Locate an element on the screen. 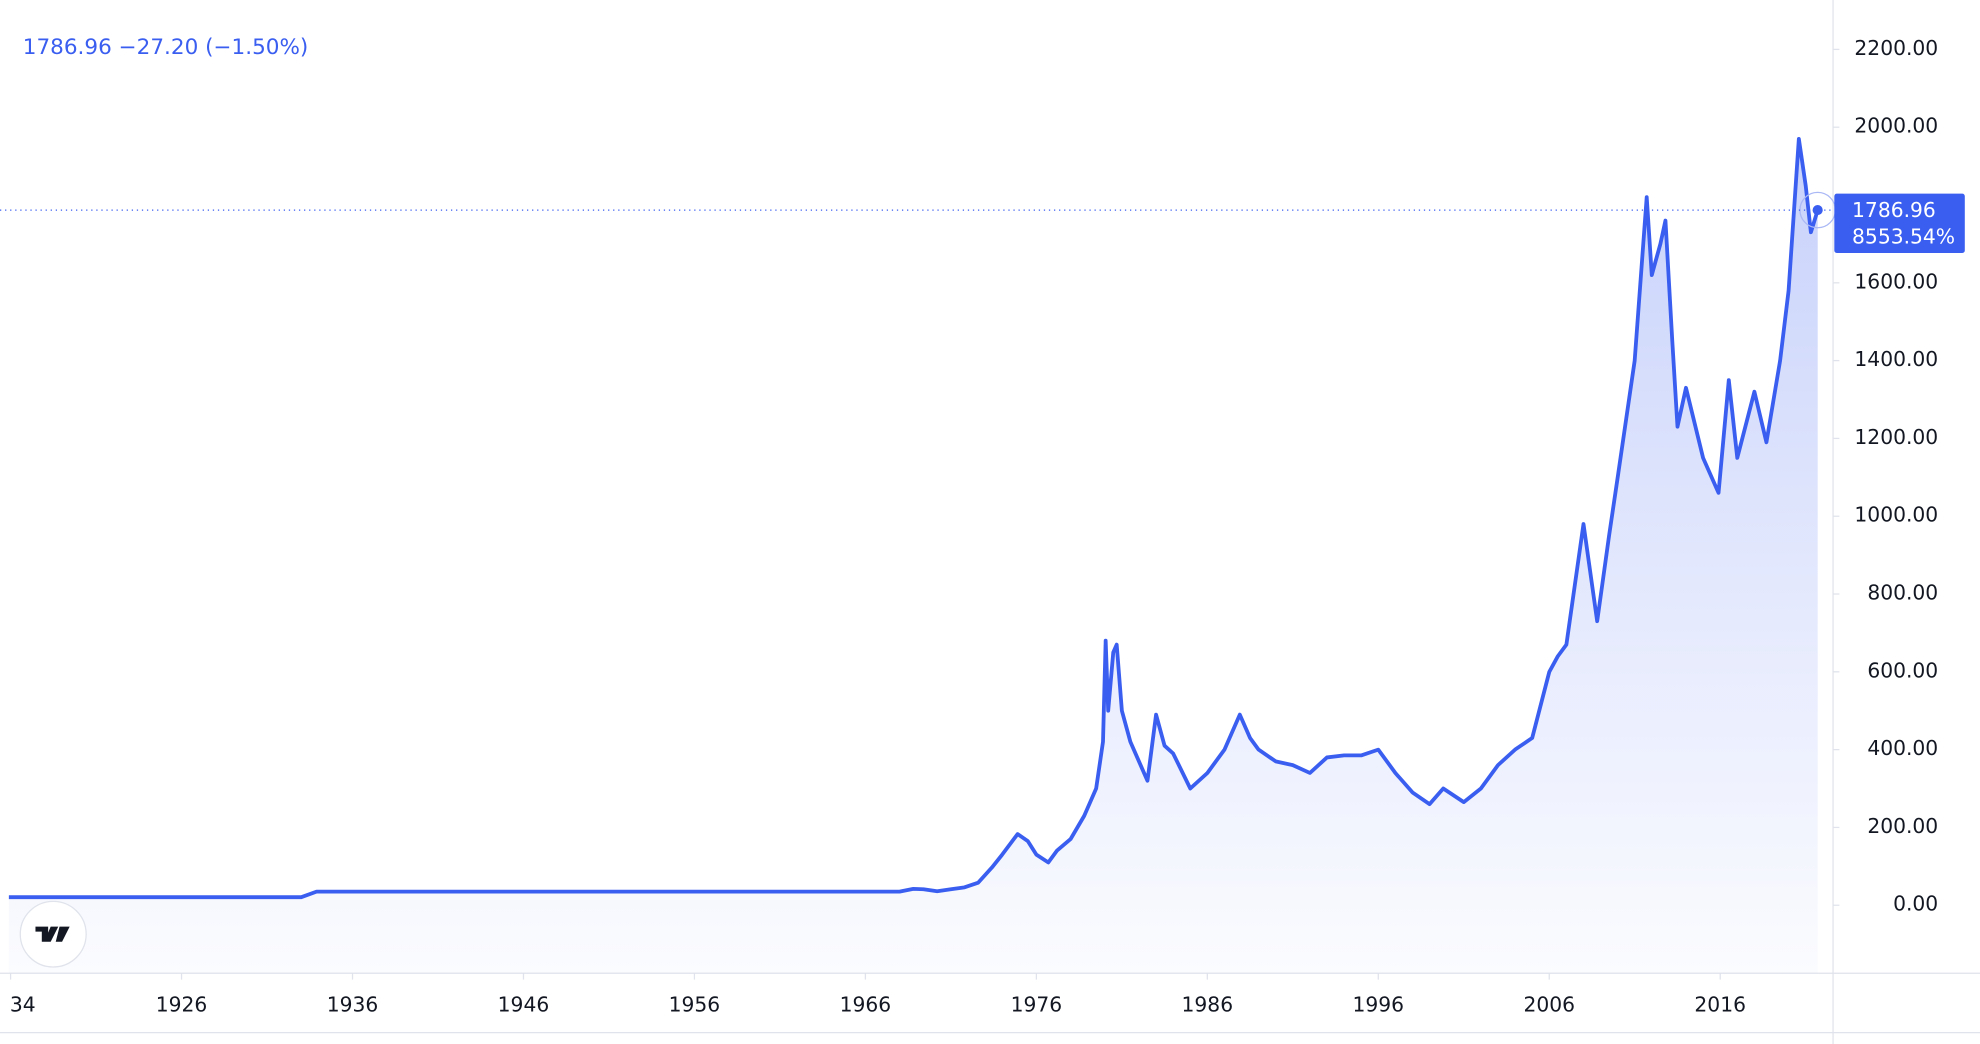 This screenshot has width=1980, height=1044. x-tick-label: 2016 is located at coordinates (1720, 1005).